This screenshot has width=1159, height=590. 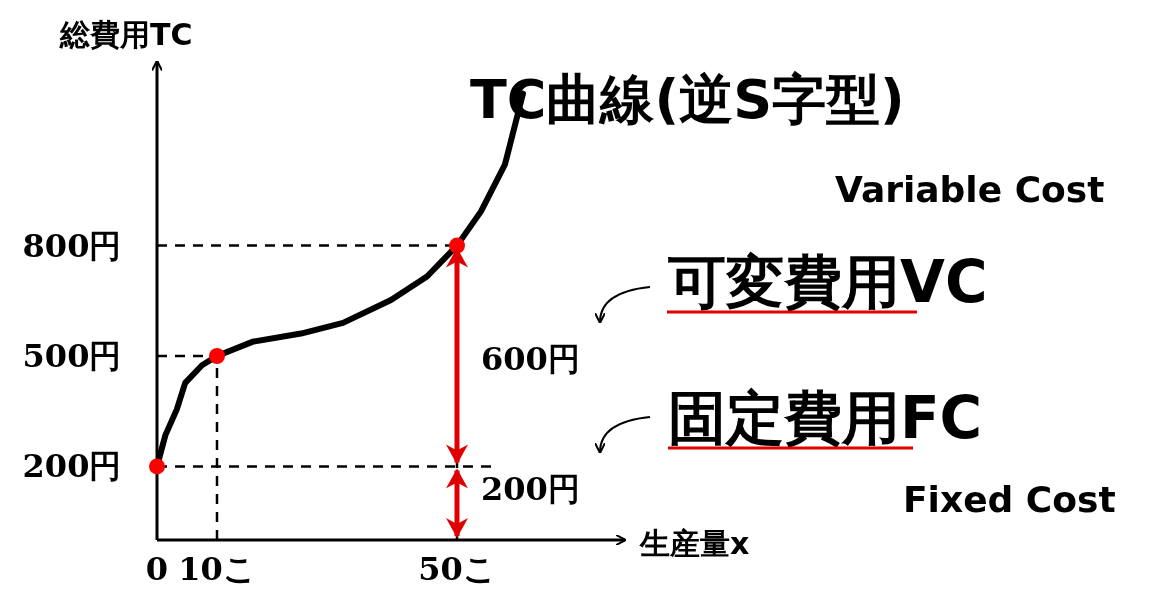 What do you see at coordinates (825, 418) in the screenshot?
I see `text: 固定費用FC` at bounding box center [825, 418].